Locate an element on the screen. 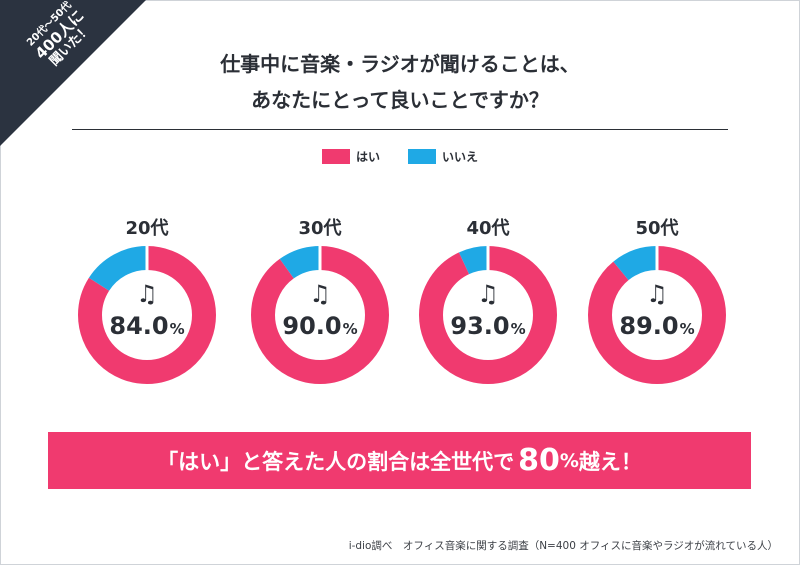  title-line-2: あなたにとって良いことですか？ is located at coordinates (400, 100).